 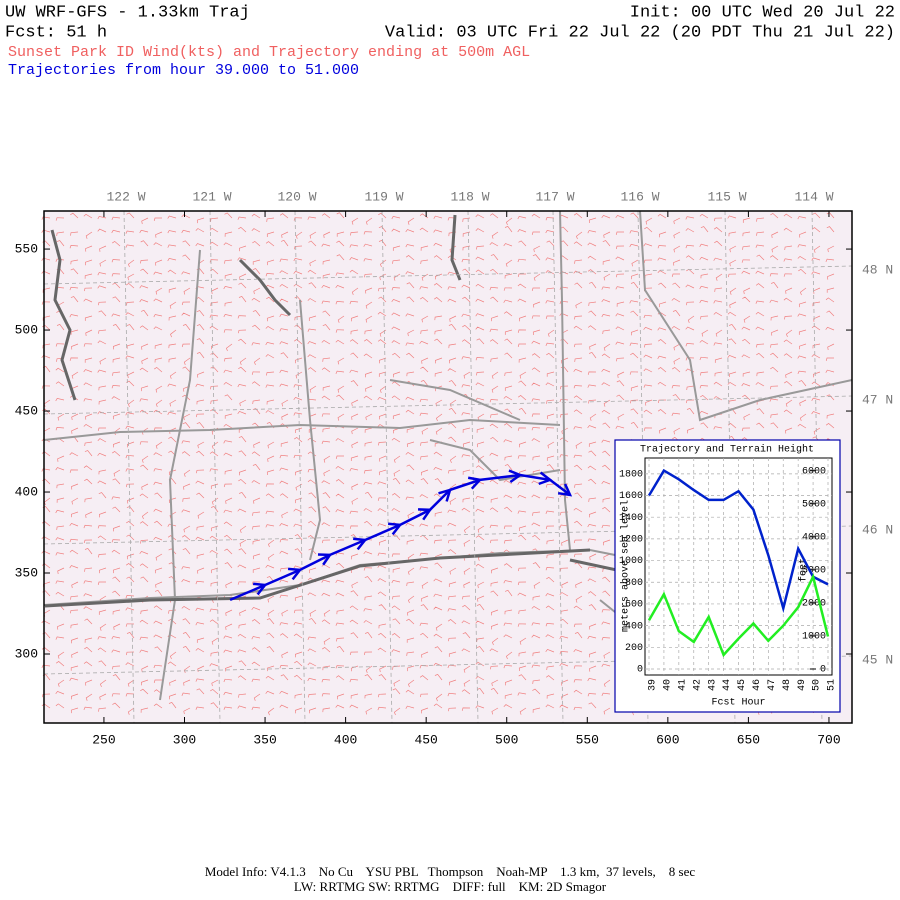 What do you see at coordinates (668, 685) in the screenshot?
I see `x-tick-label: 40` at bounding box center [668, 685].